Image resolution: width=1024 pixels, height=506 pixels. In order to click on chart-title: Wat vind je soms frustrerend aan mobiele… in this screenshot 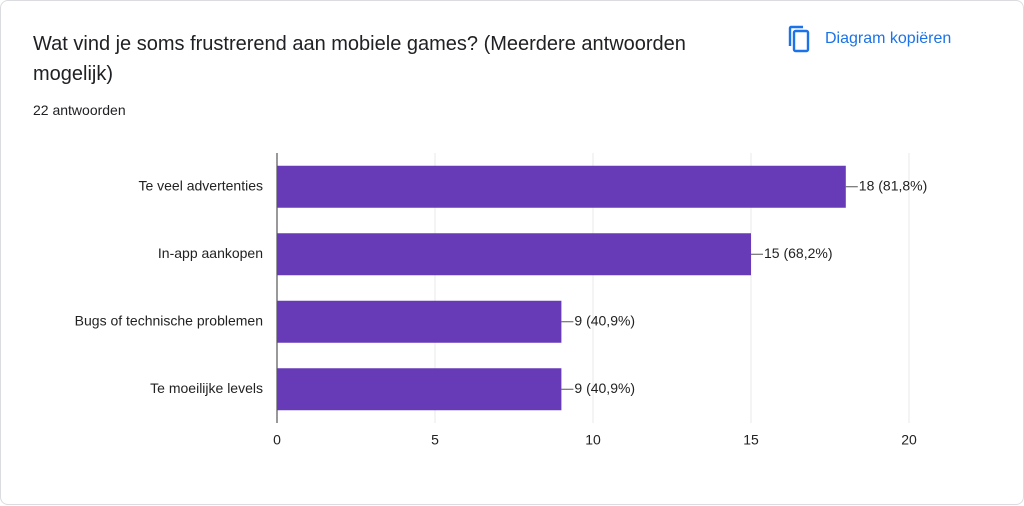, I will do `click(359, 59)`.